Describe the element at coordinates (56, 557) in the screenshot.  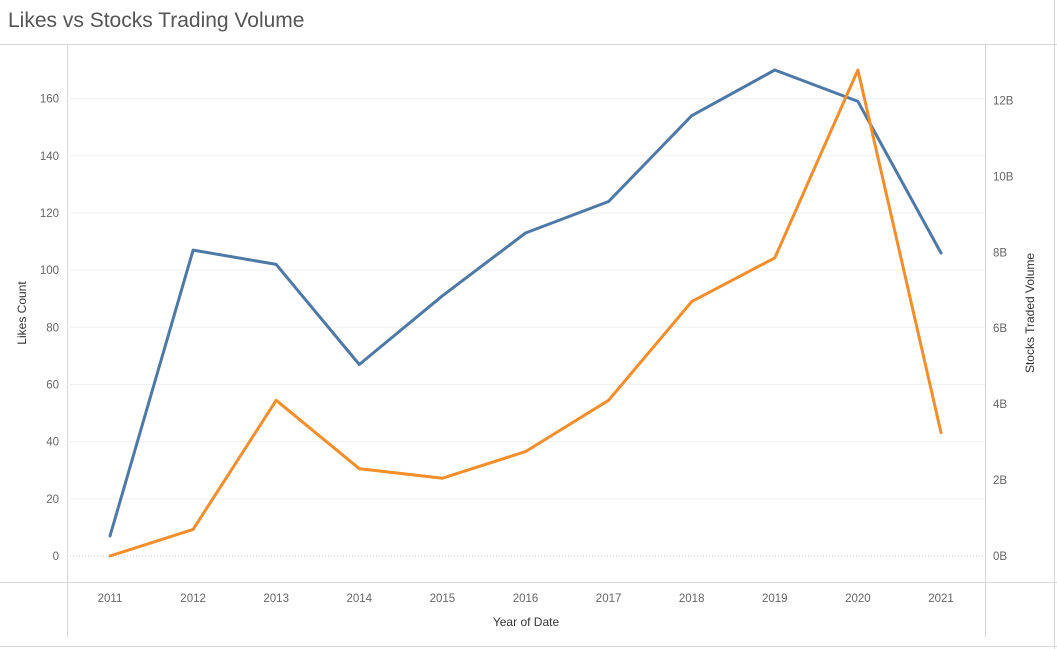
I see `left-tick-label: 0` at that location.